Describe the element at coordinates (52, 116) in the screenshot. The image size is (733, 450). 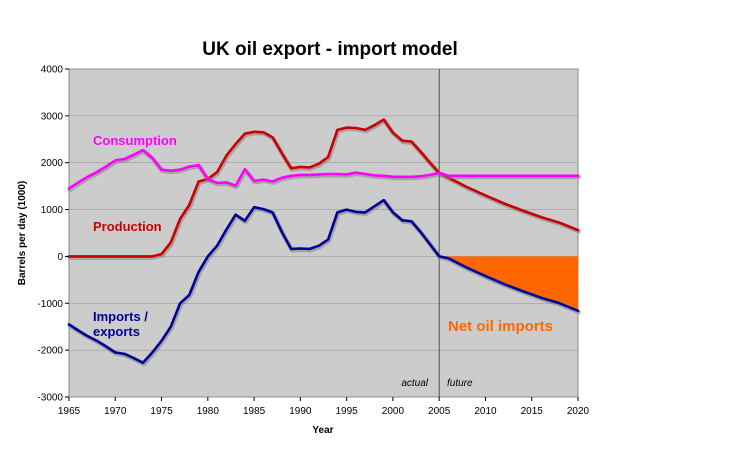
I see `y-tick-label: 3000` at that location.